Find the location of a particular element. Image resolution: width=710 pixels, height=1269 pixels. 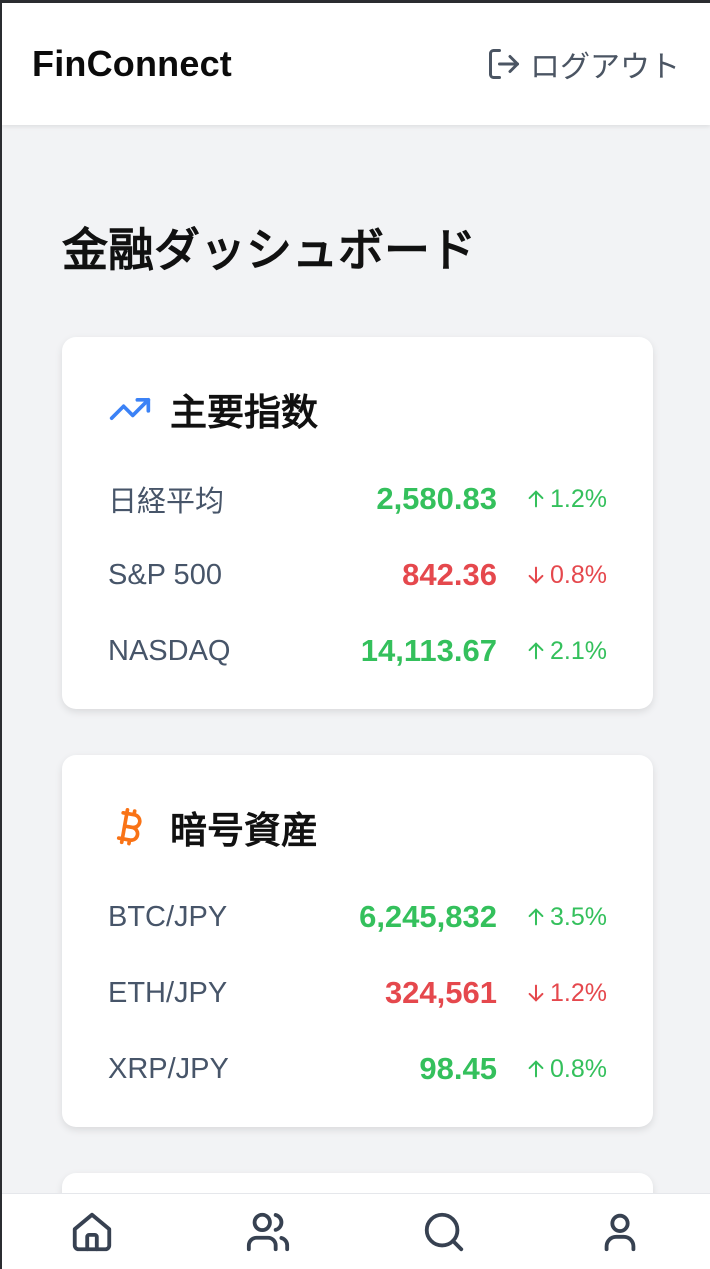

list-item: XRP/JPY 98.45 0.8% is located at coordinates (357, 1069).